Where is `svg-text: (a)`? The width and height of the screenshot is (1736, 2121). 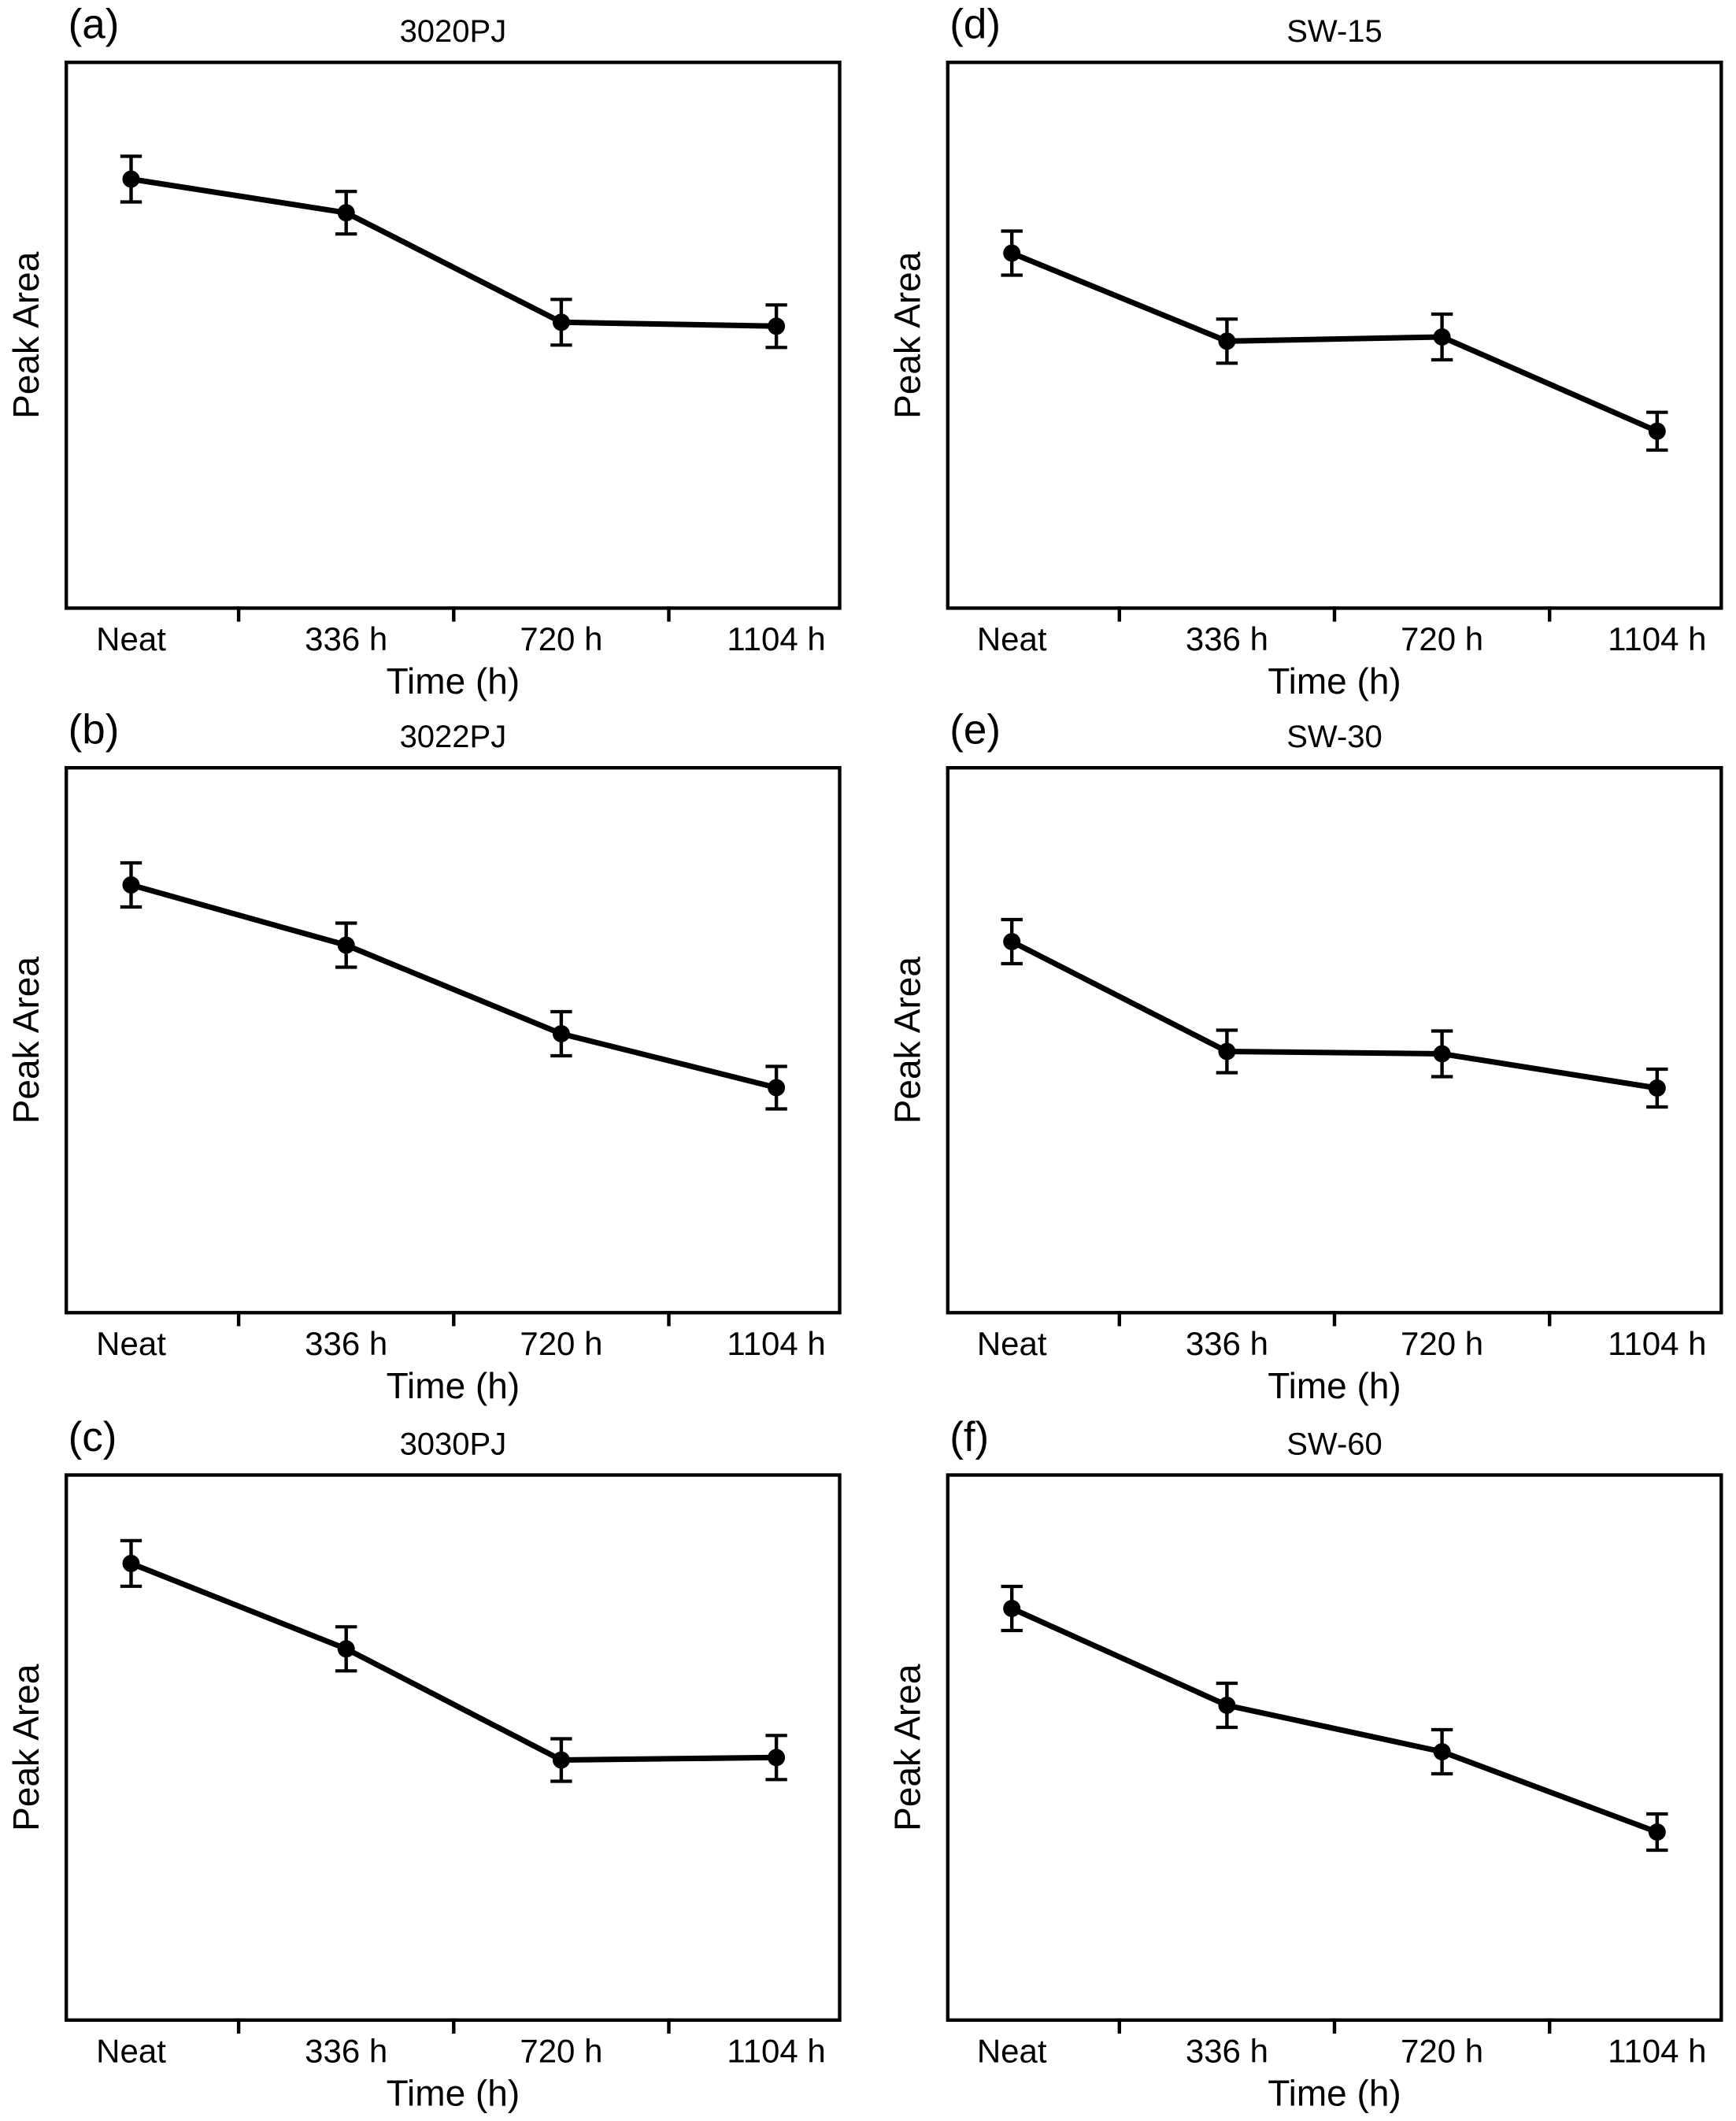
svg-text: (a) is located at coordinates (94, 25).